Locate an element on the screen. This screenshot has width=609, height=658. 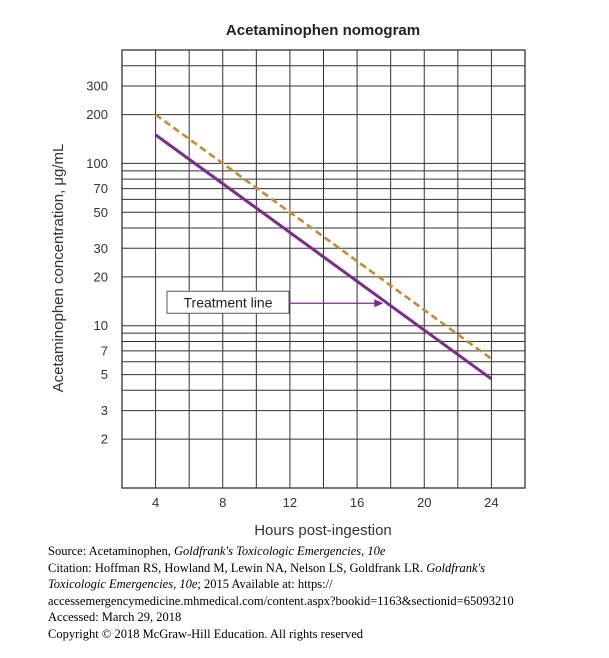
source-book-title: Goldfrank's Toxicologic Emergencies, 10e is located at coordinates (280, 551).